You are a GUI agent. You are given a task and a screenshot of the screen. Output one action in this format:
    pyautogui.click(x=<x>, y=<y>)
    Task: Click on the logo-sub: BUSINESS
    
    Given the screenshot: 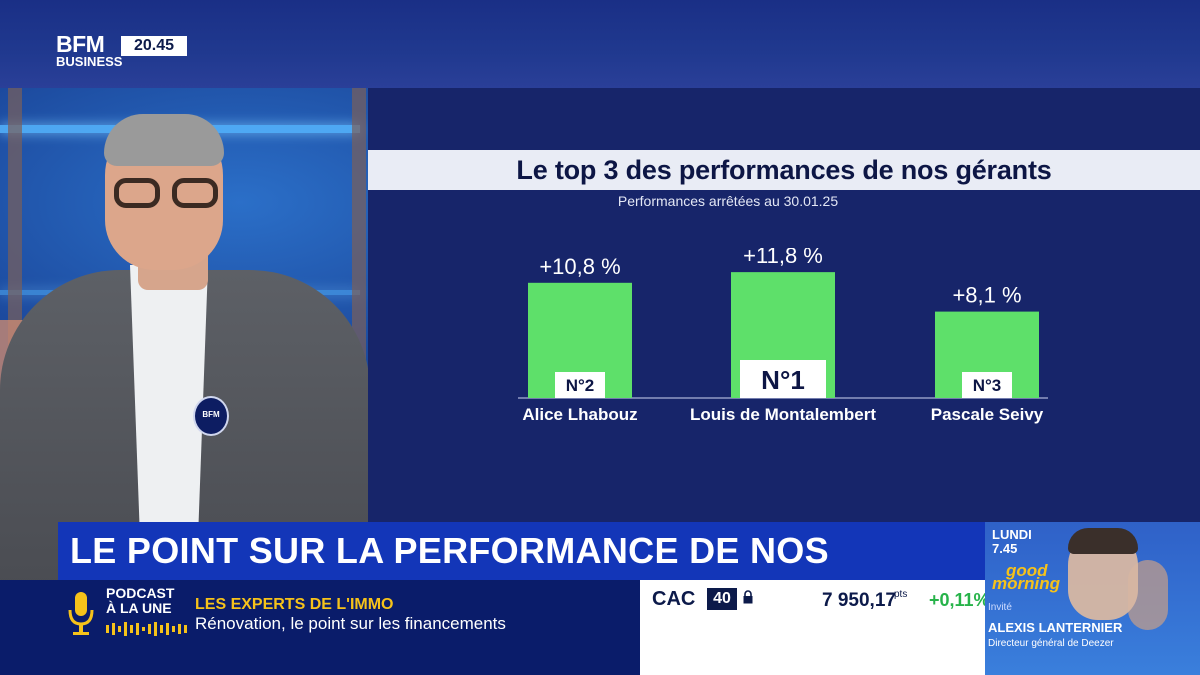 What is the action you would take?
    pyautogui.click(x=89, y=61)
    